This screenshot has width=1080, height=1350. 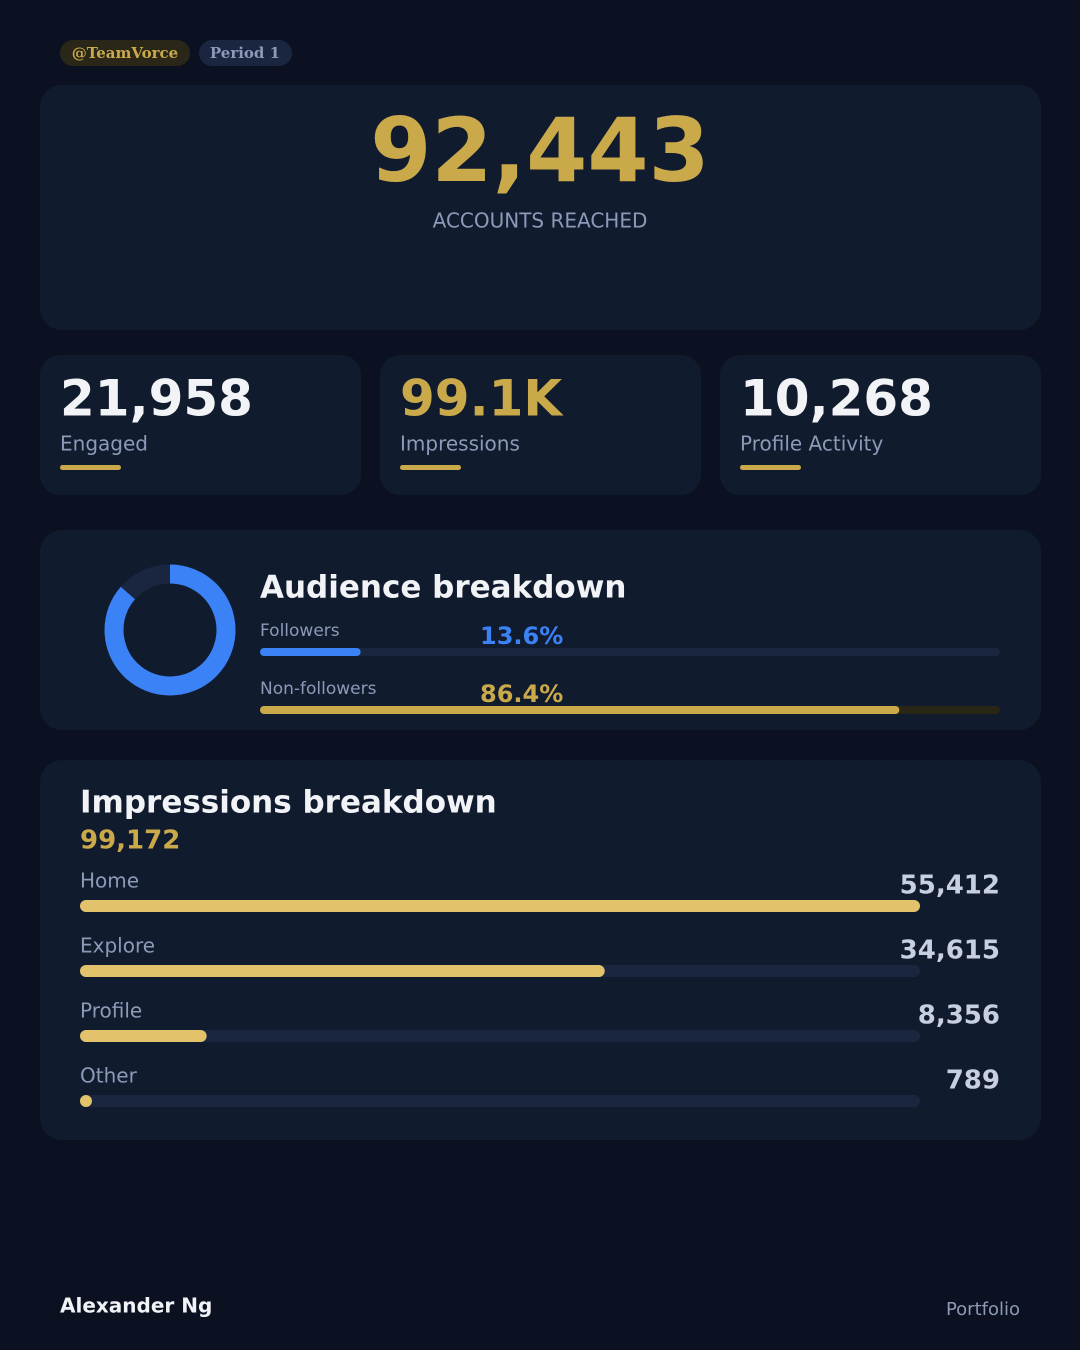 What do you see at coordinates (109, 1076) in the screenshot?
I see `source-name: Other` at bounding box center [109, 1076].